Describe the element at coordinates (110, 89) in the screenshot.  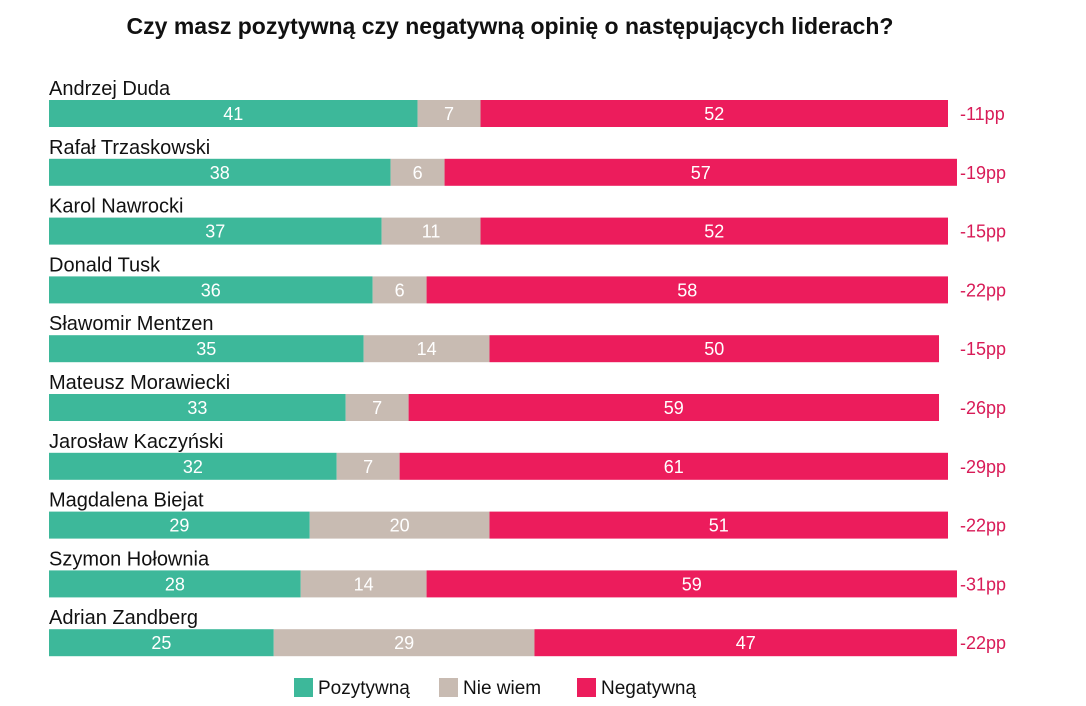
I see `category-label: Andrzej Duda` at that location.